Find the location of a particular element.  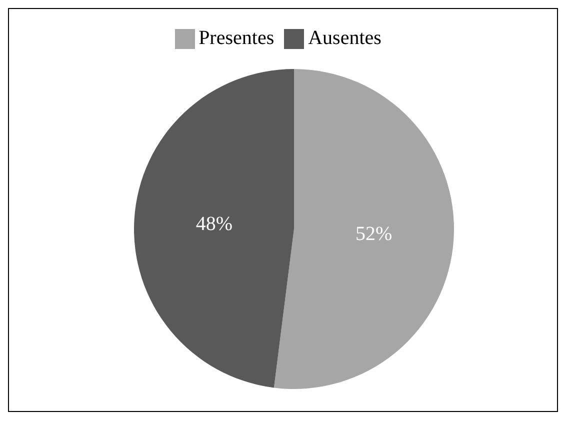

data-label: 48% is located at coordinates (214, 223).